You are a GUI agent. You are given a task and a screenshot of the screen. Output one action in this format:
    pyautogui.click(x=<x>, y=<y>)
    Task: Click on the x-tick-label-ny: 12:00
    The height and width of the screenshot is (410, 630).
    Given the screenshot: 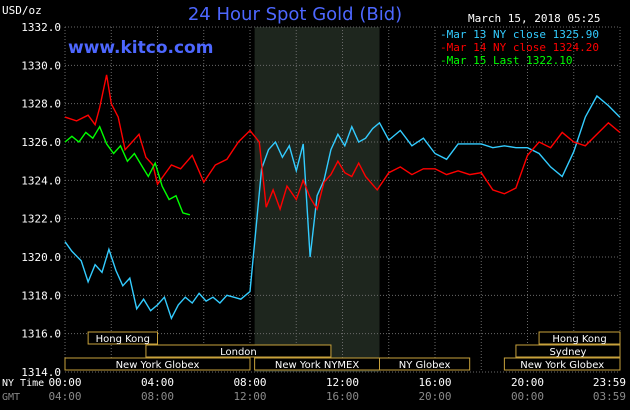 What is the action you would take?
    pyautogui.click(x=342, y=382)
    